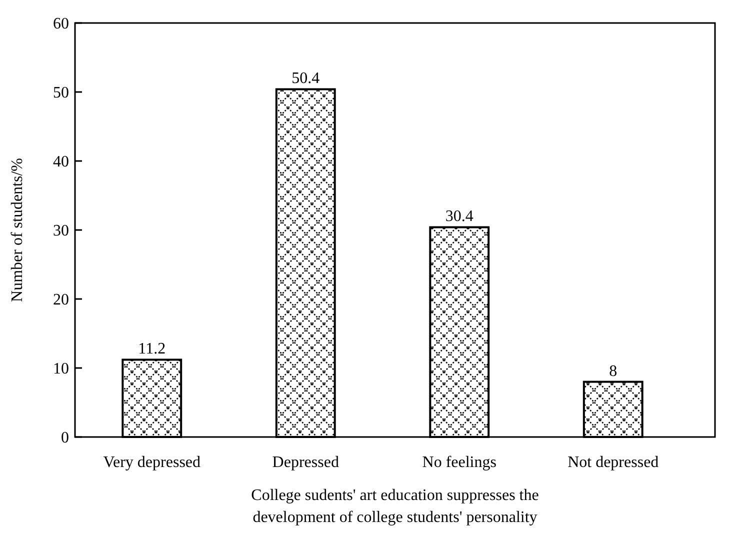  I want to click on y-tick-label: 30, so click(61, 231).